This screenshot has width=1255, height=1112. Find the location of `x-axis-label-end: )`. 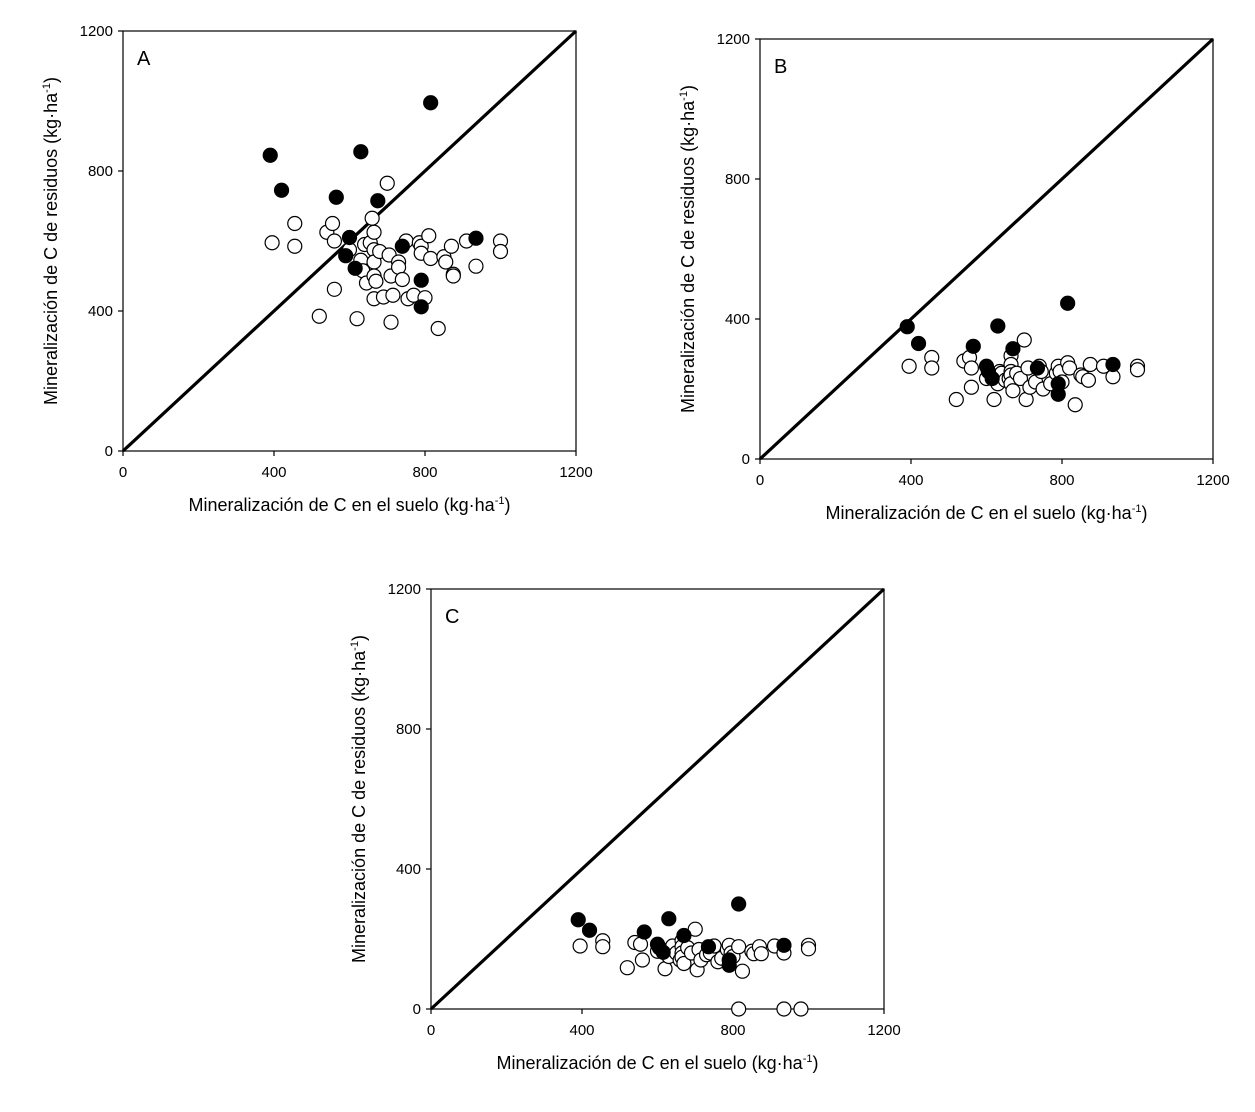

x-axis-label-end: ) is located at coordinates (815, 1063).